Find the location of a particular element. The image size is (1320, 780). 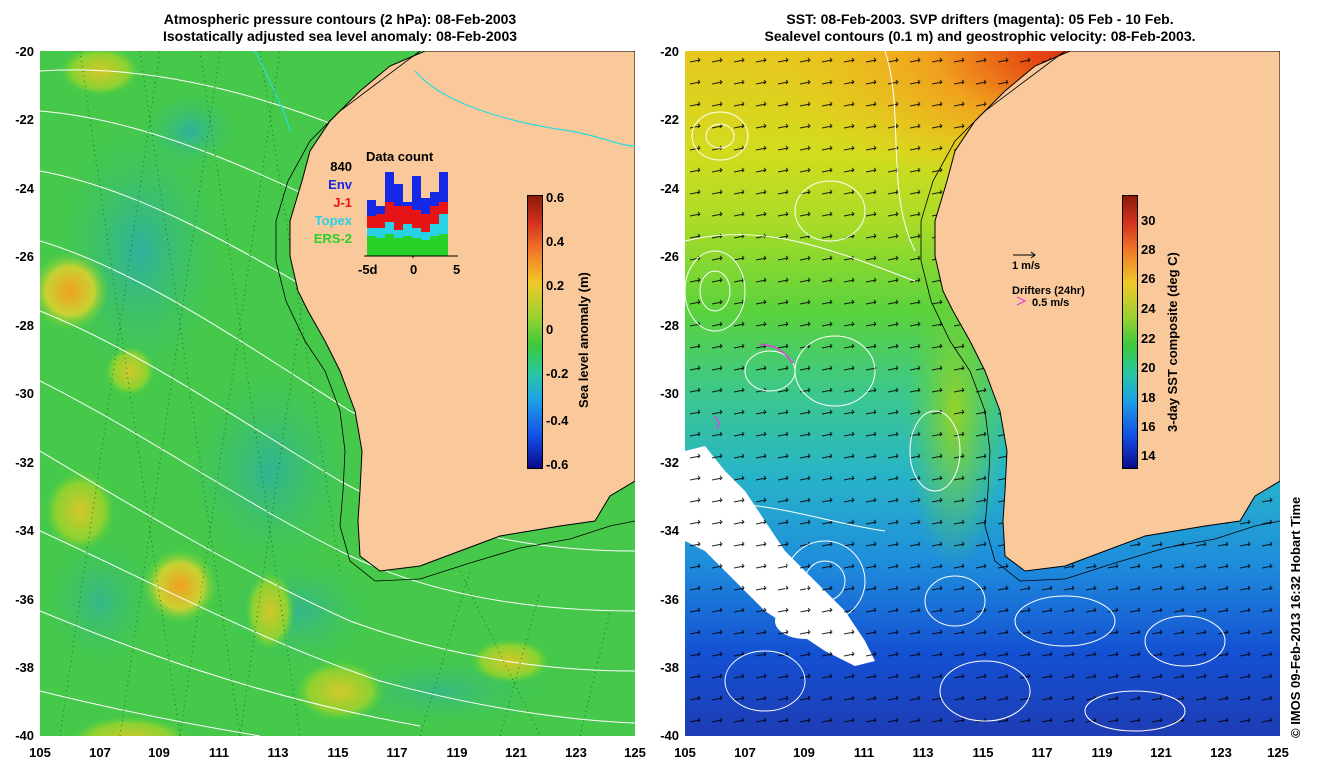

right-cbtick: 20 is located at coordinates (1148, 367).